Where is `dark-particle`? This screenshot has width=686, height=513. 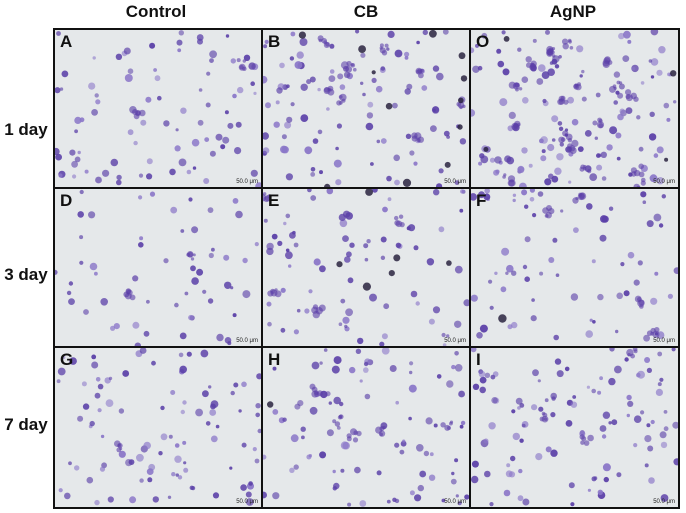
dark-particle is located at coordinates (673, 73).